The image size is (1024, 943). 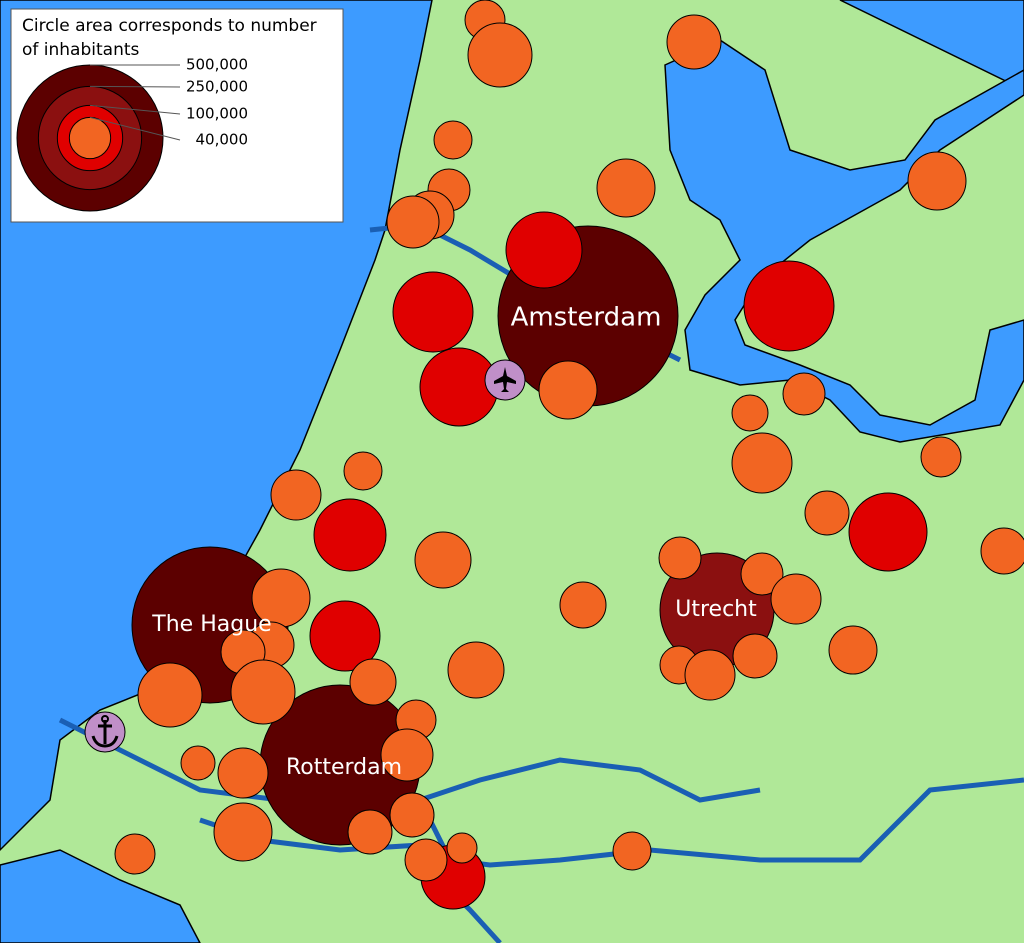 What do you see at coordinates (344, 767) in the screenshot?
I see `city-label: Rotterdam` at bounding box center [344, 767].